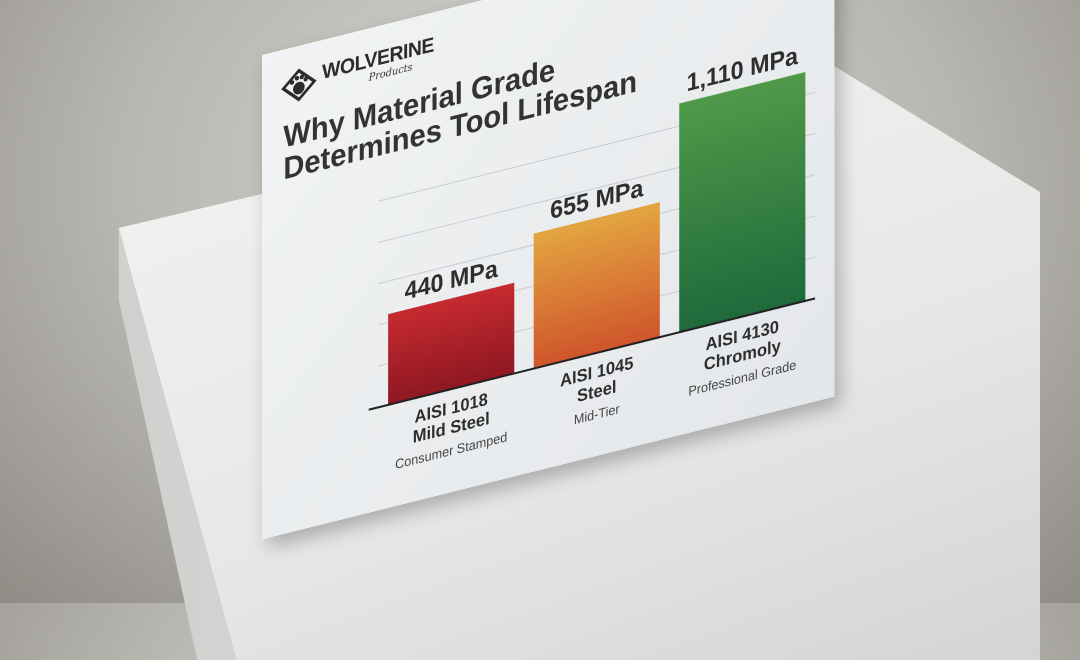 Image resolution: width=1080 pixels, height=660 pixels. Describe the element at coordinates (356, 71) in the screenshot. I see `brand-logo: WOLVERINE Products` at that location.